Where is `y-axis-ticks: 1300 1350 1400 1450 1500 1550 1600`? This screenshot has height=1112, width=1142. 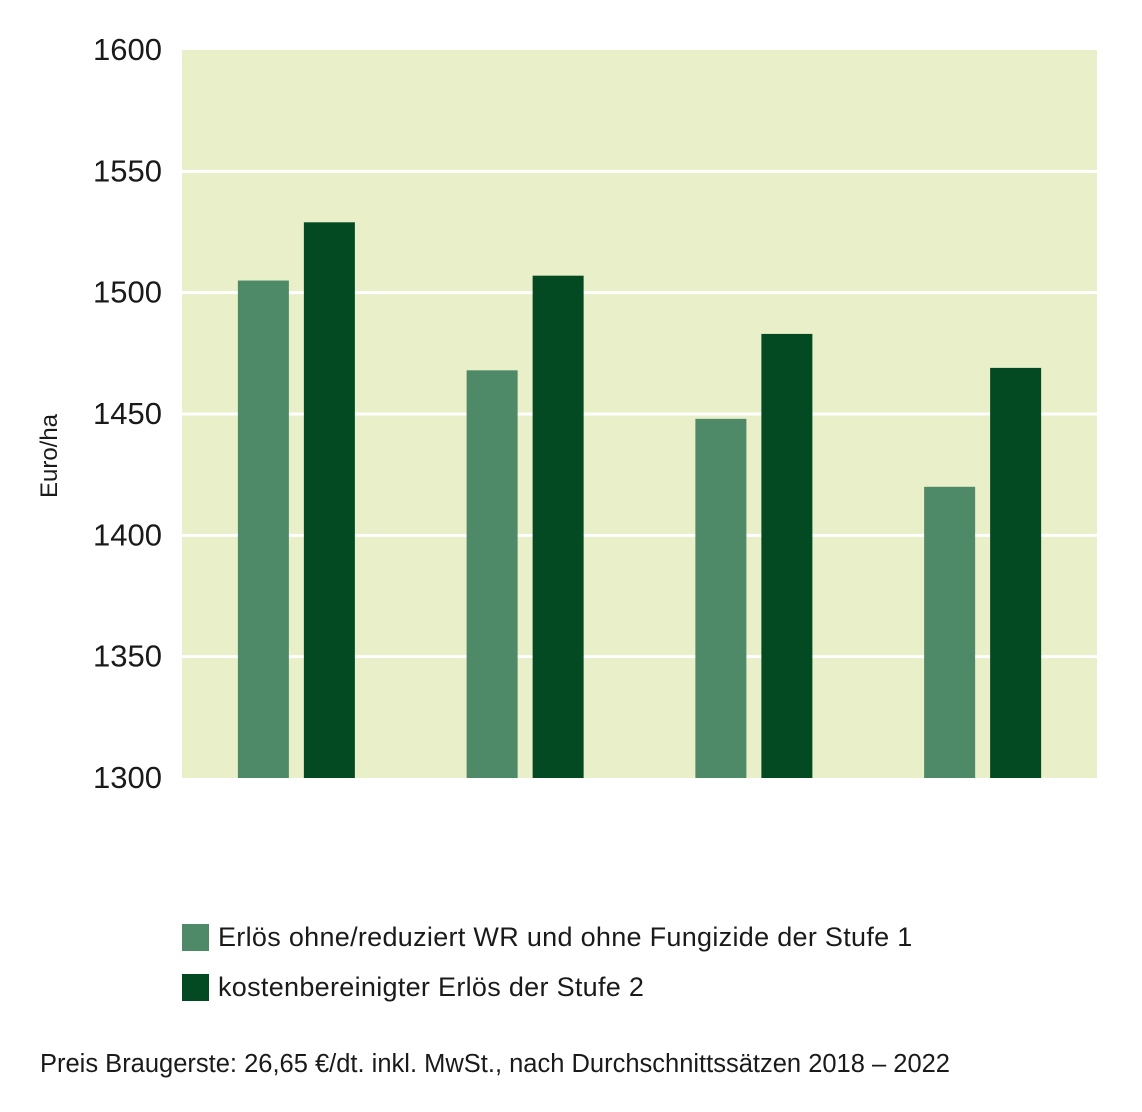
y-axis-ticks: 1300 1350 1400 1450 1500 1550 1600 is located at coordinates (127, 413).